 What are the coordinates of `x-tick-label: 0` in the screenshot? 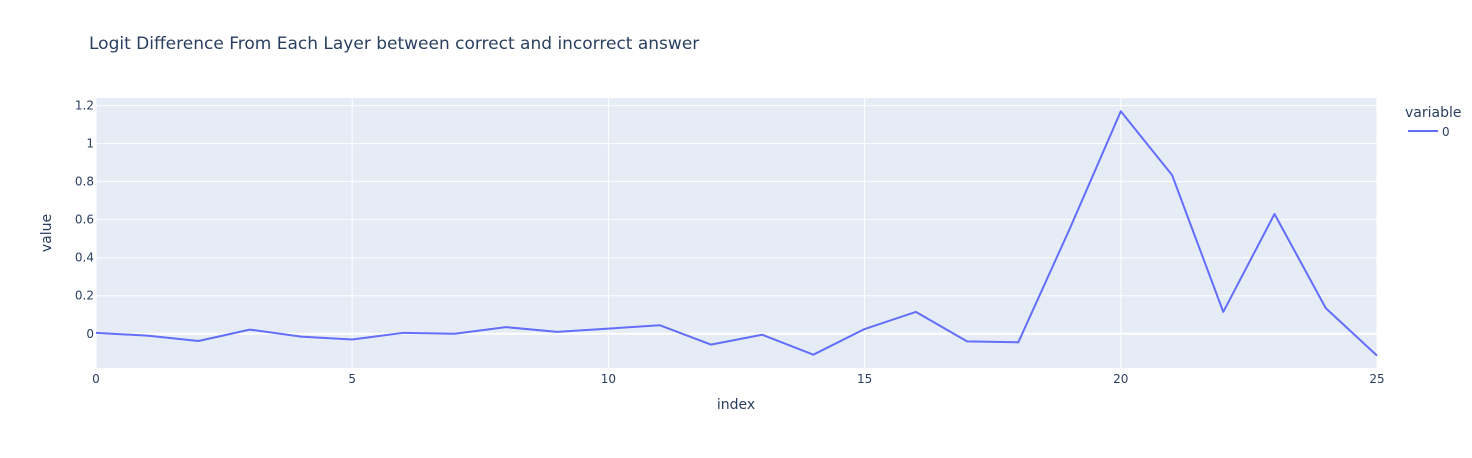 It's located at (96, 379).